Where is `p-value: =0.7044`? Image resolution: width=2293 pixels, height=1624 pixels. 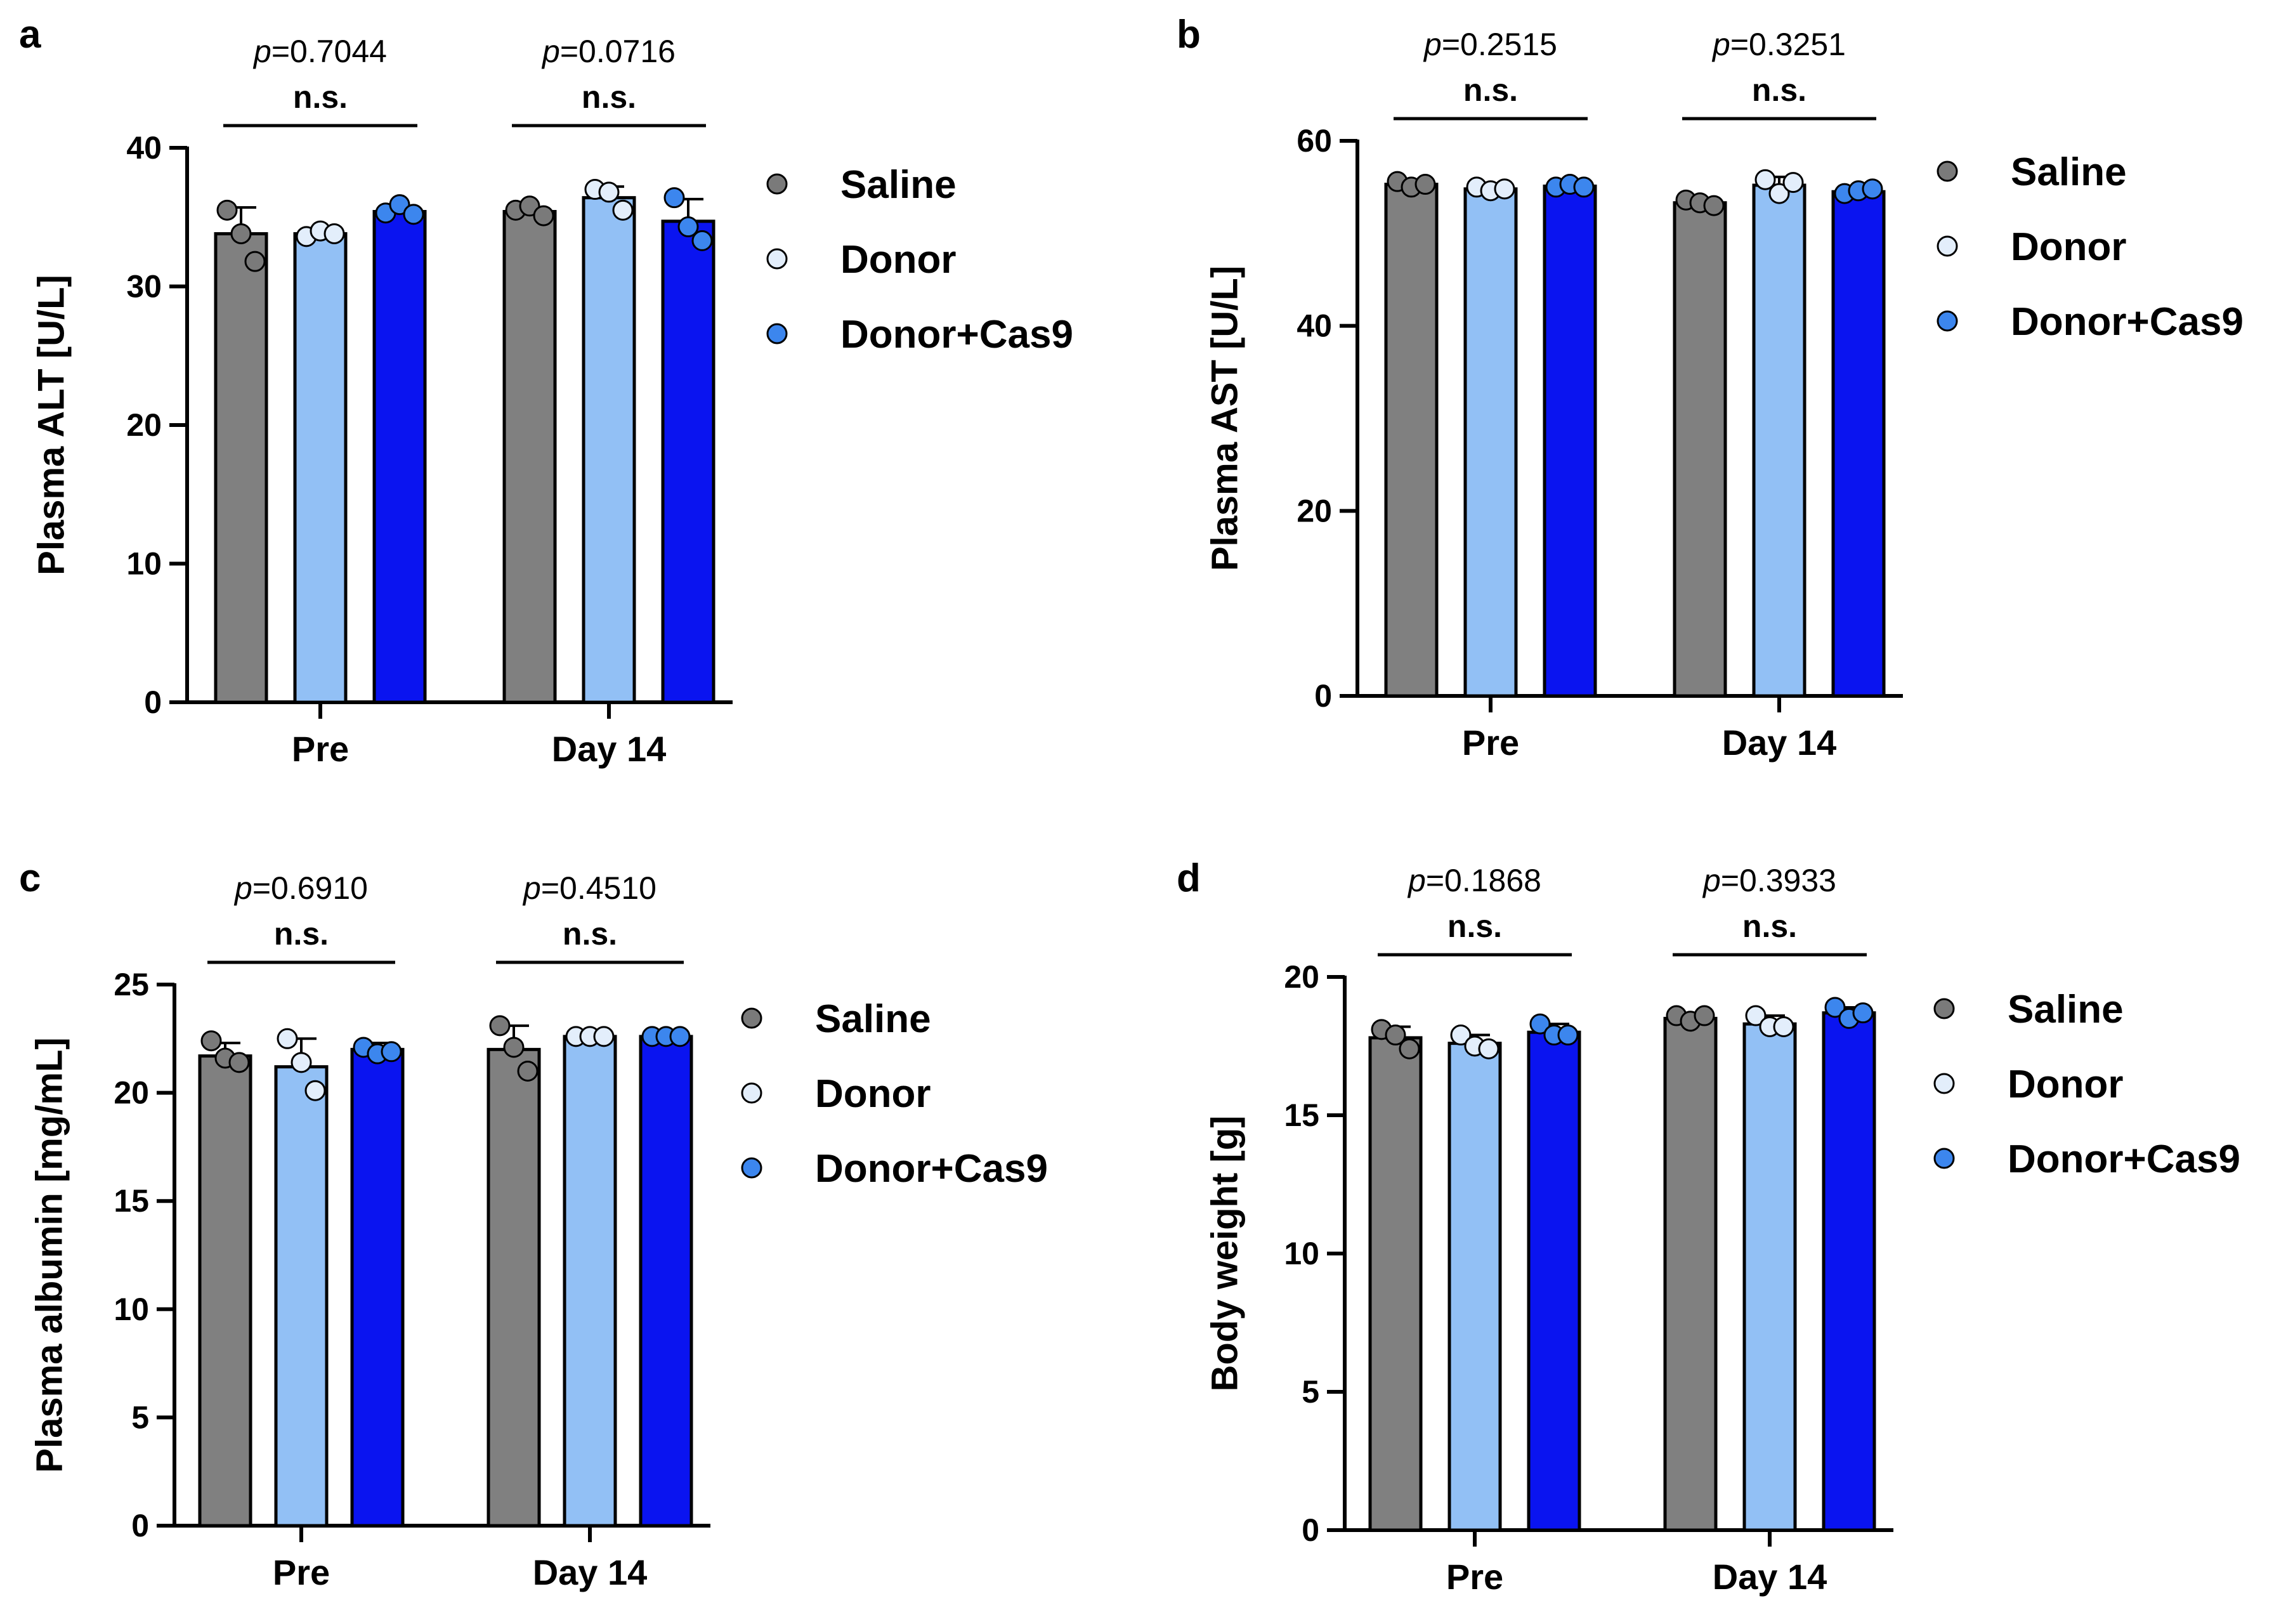
p-value: =0.7044 is located at coordinates (329, 51).